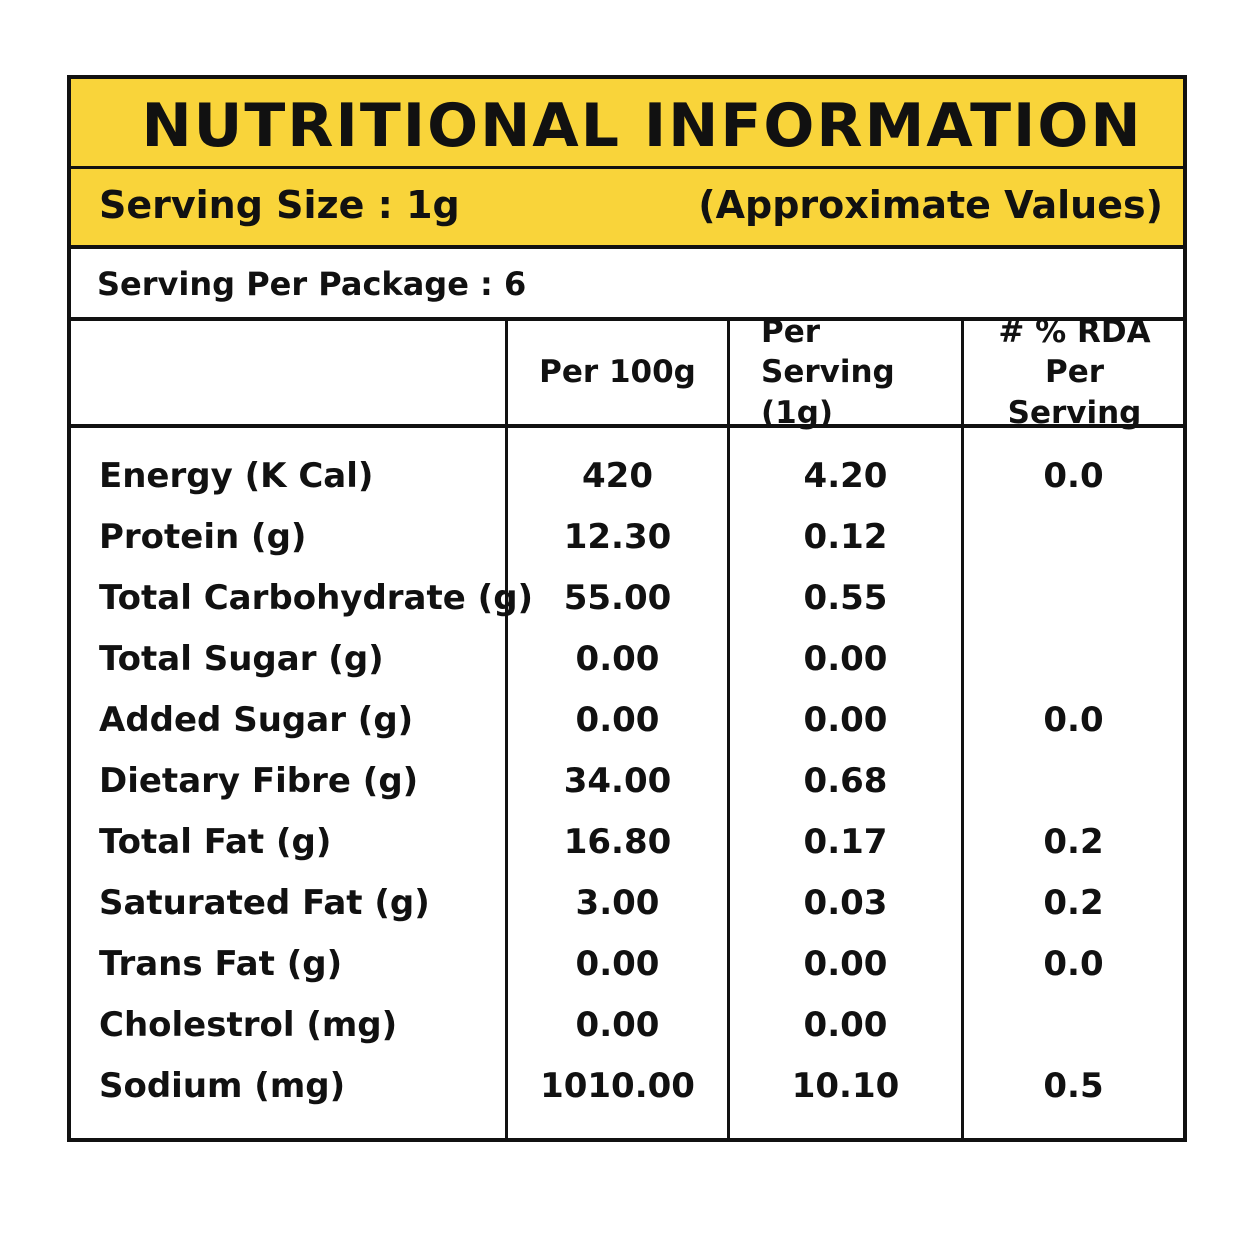  Describe the element at coordinates (845, 902) in the screenshot. I see `per-serving-value: 0.03` at that location.